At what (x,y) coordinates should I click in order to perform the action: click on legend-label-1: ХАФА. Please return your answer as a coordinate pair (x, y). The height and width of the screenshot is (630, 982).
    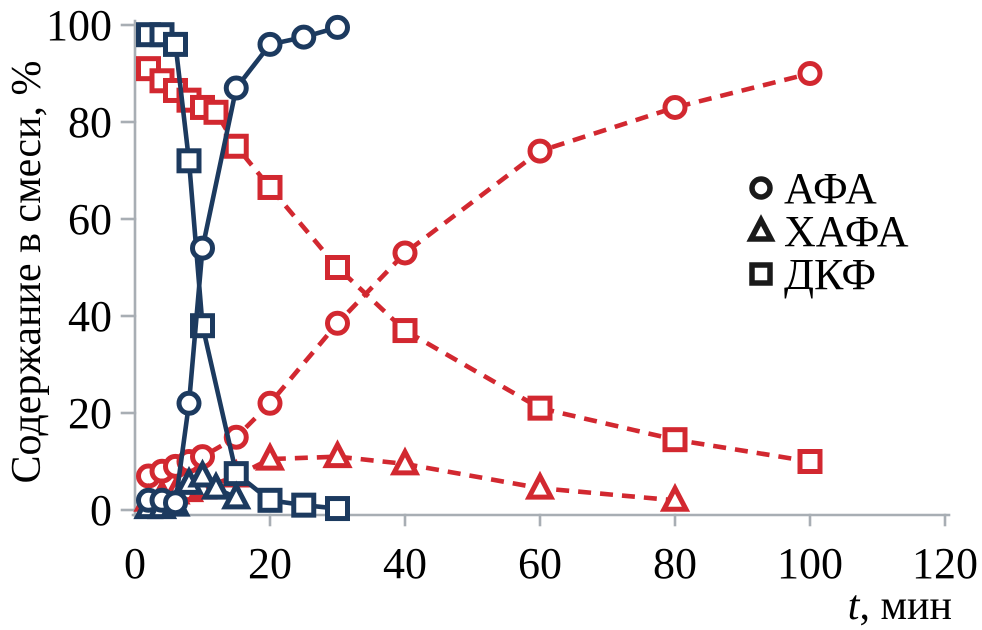
    Looking at the image, I should click on (846, 231).